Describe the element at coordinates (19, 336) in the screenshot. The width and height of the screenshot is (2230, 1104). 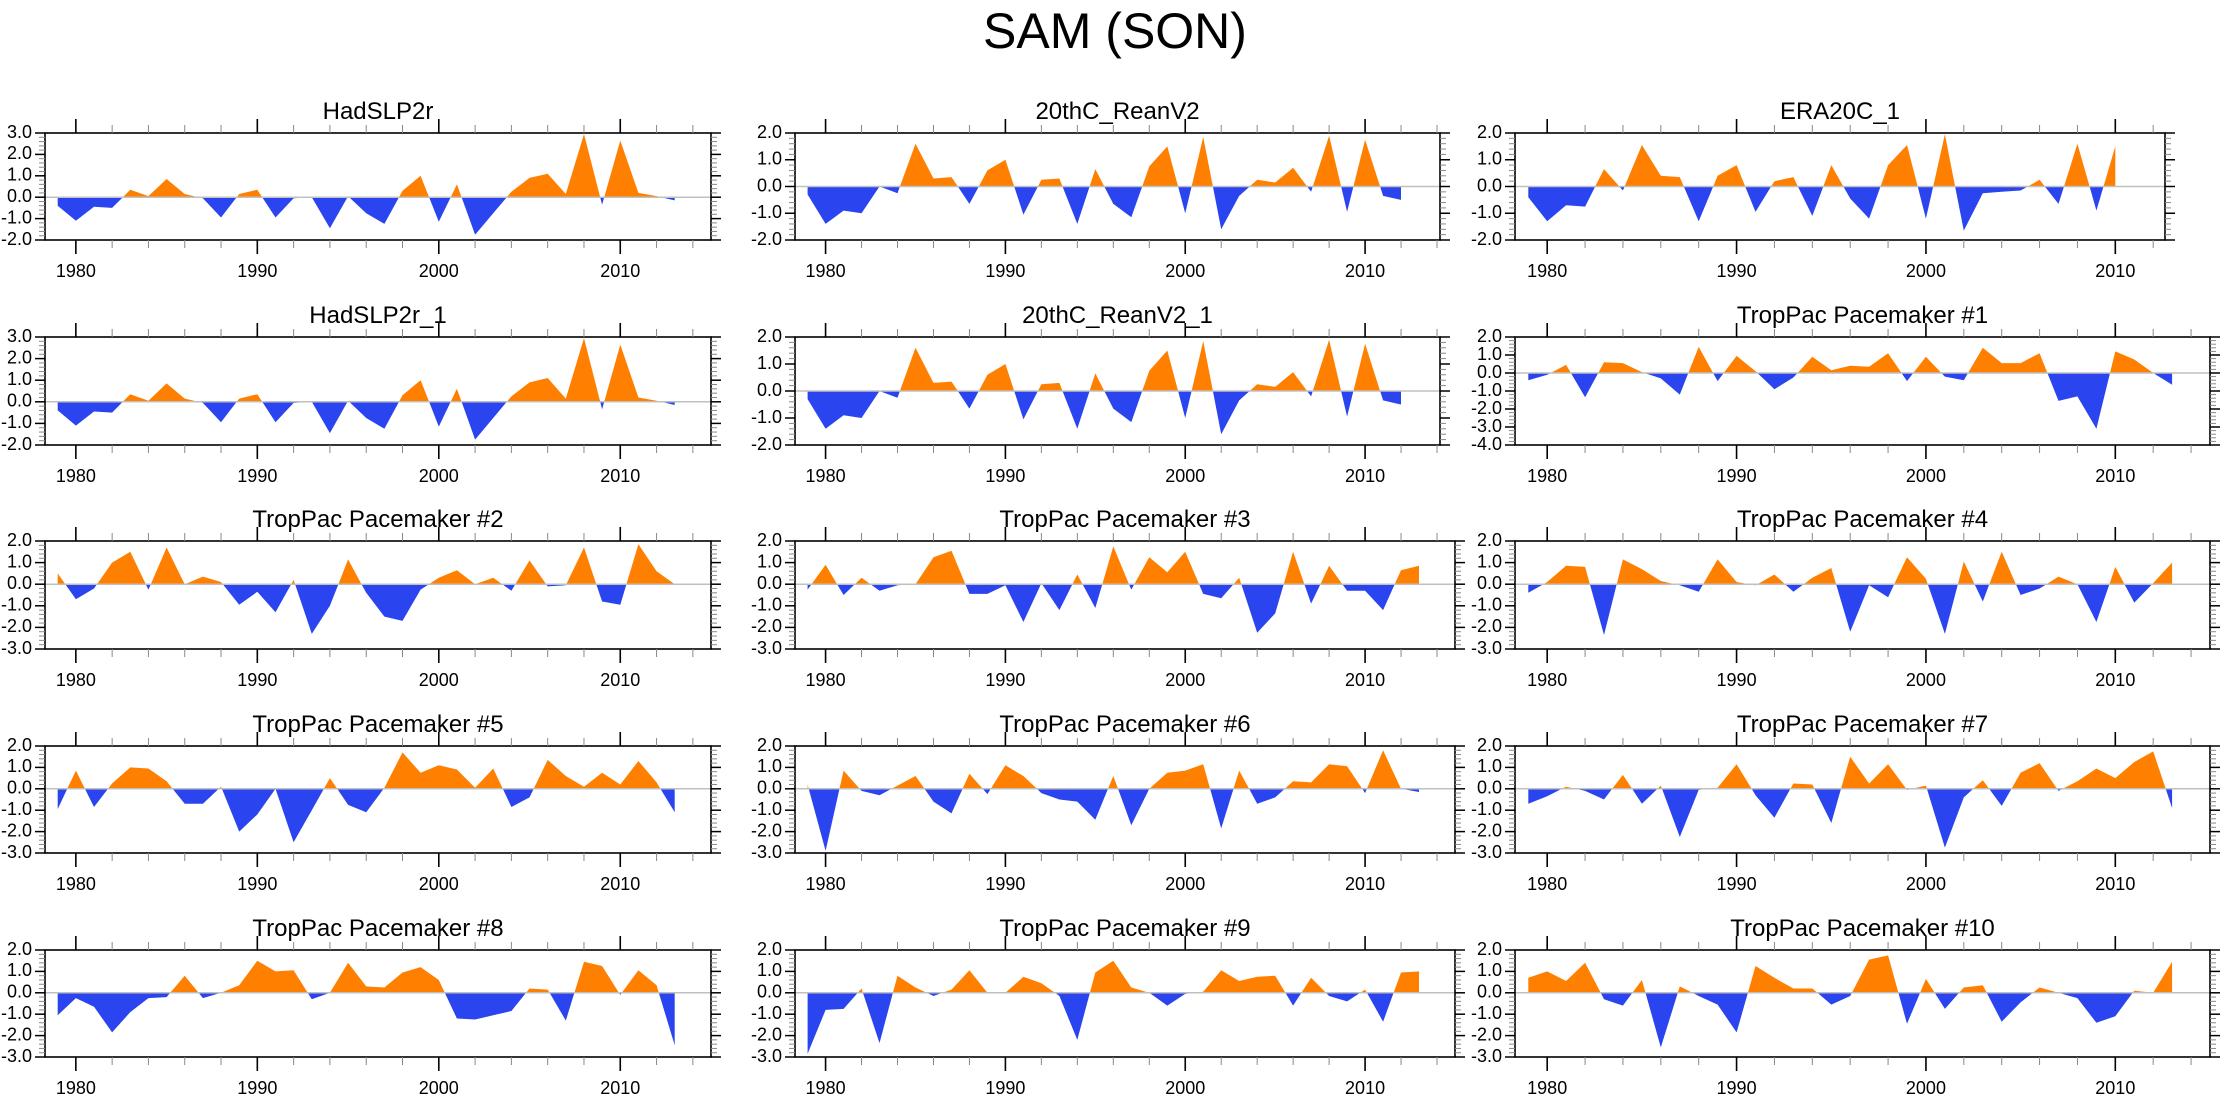
I see `y-tick-label: 3.0` at that location.